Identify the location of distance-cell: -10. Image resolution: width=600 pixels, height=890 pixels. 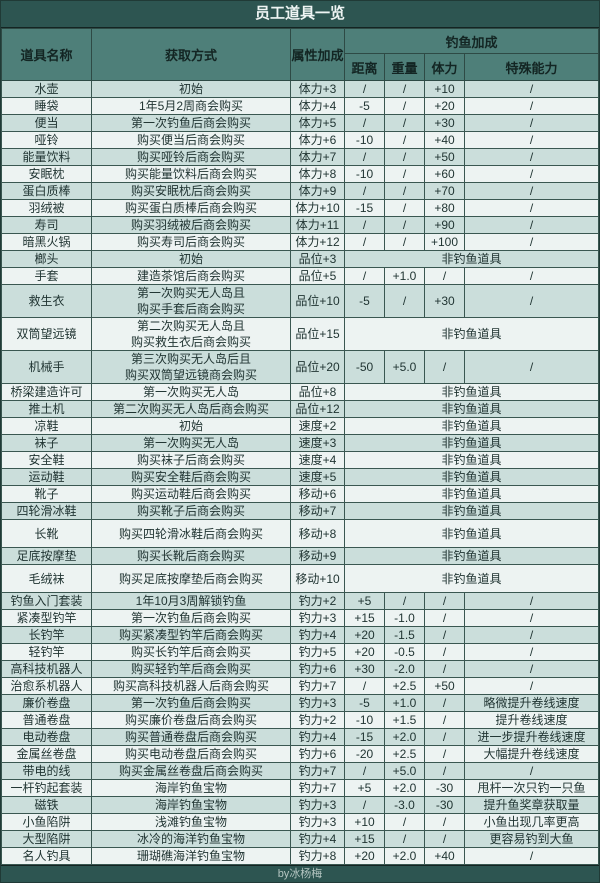
(364, 140).